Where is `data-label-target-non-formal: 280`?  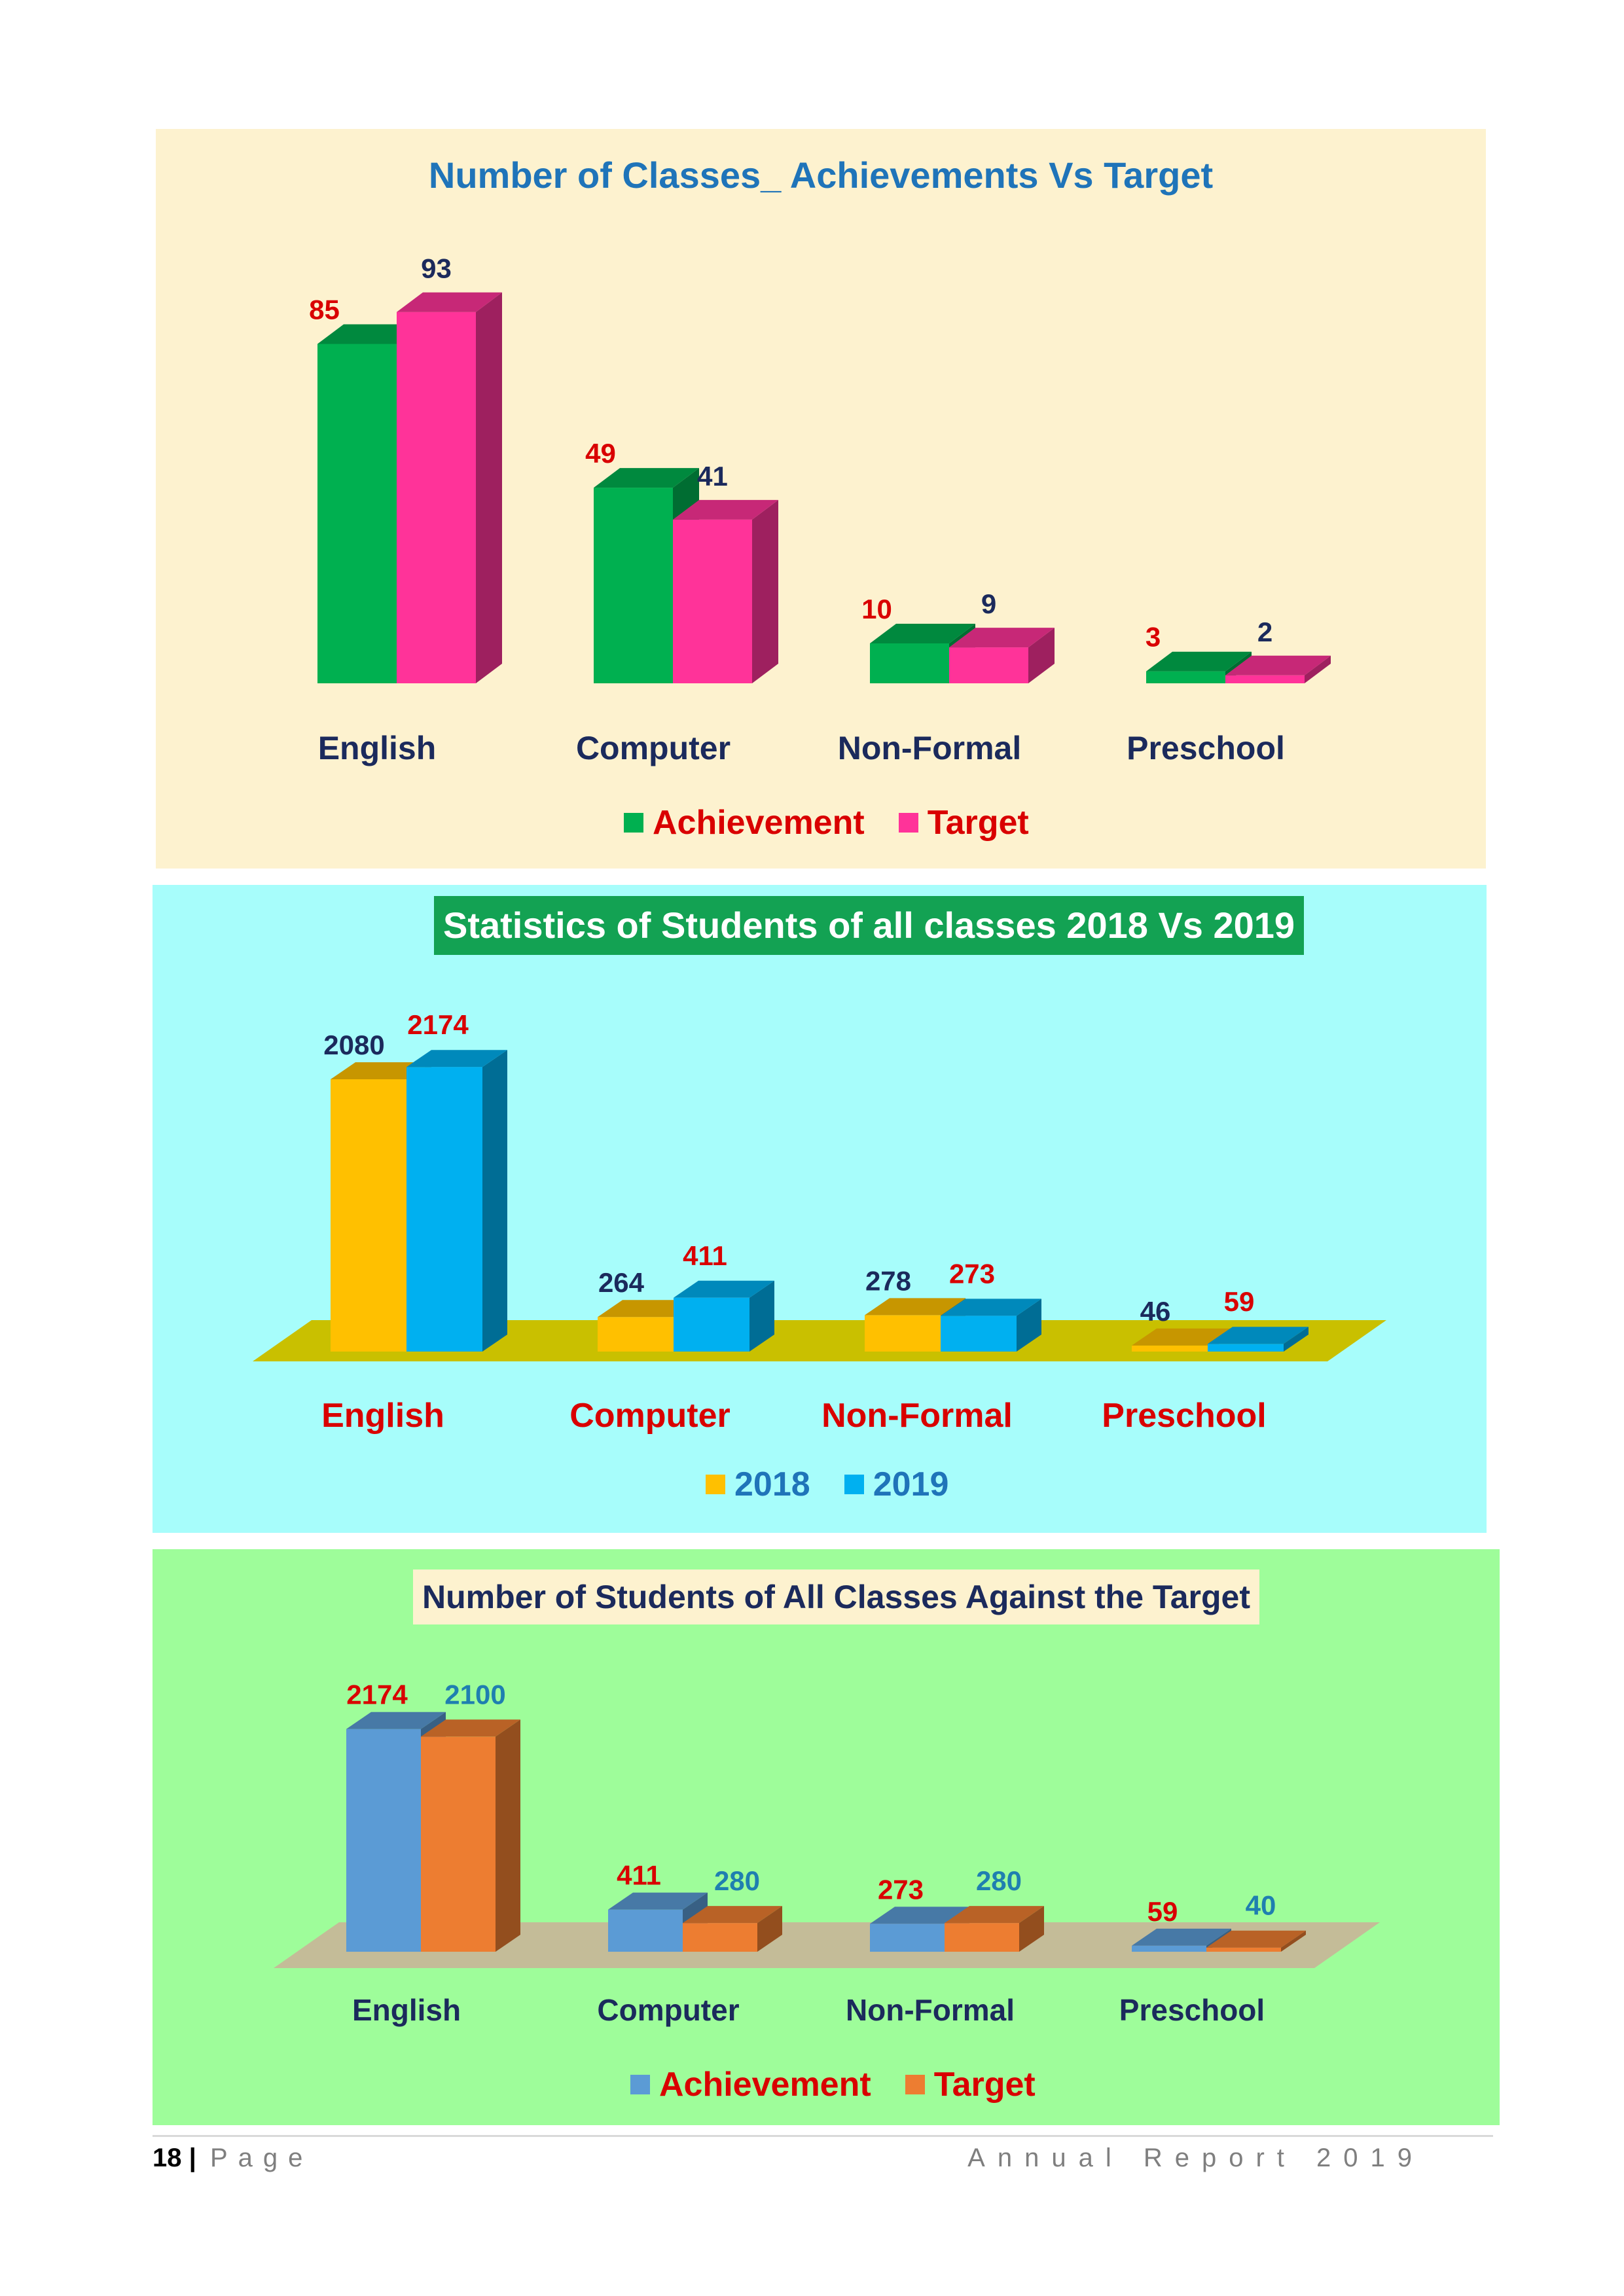
data-label-target-non-formal: 280 is located at coordinates (999, 1881).